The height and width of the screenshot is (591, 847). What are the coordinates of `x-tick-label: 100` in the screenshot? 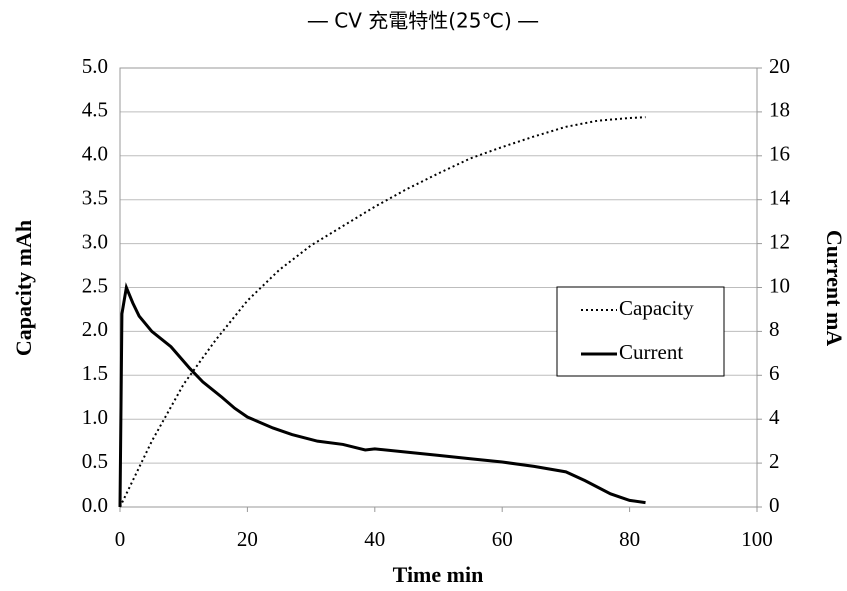 It's located at (757, 539).